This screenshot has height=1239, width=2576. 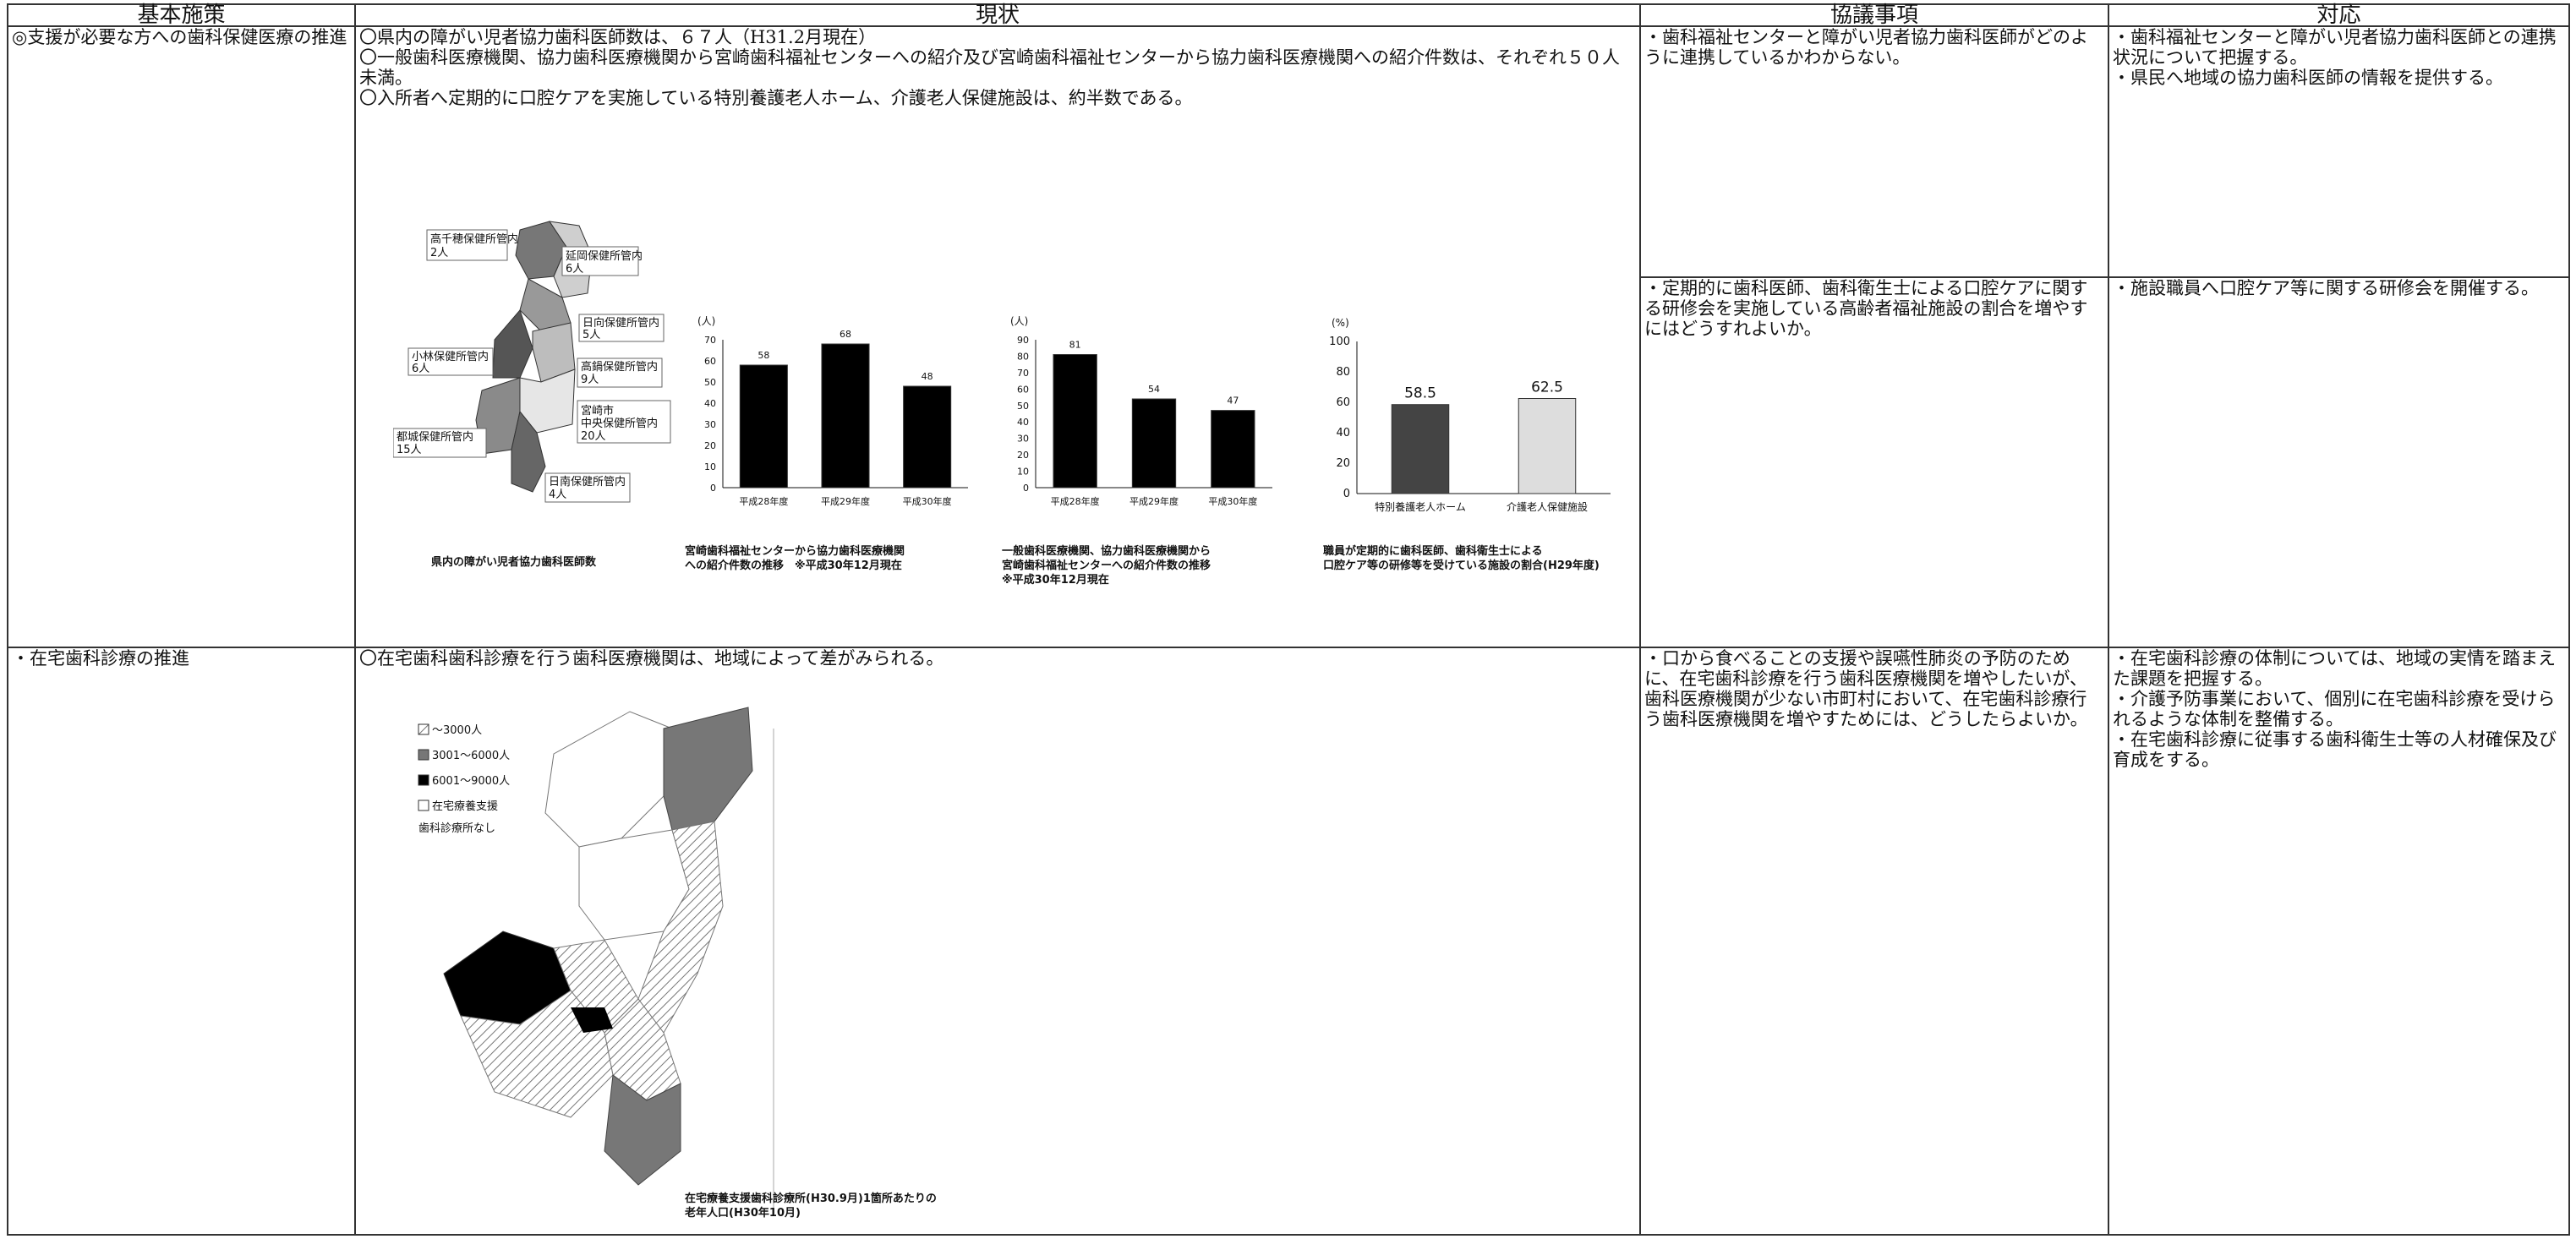 I want to click on home-dental-map-caption: 在宅療養支援歯科診療所(H30.9月)1箇所あたりの 老年人口(H30年10月), so click(x=811, y=1206).